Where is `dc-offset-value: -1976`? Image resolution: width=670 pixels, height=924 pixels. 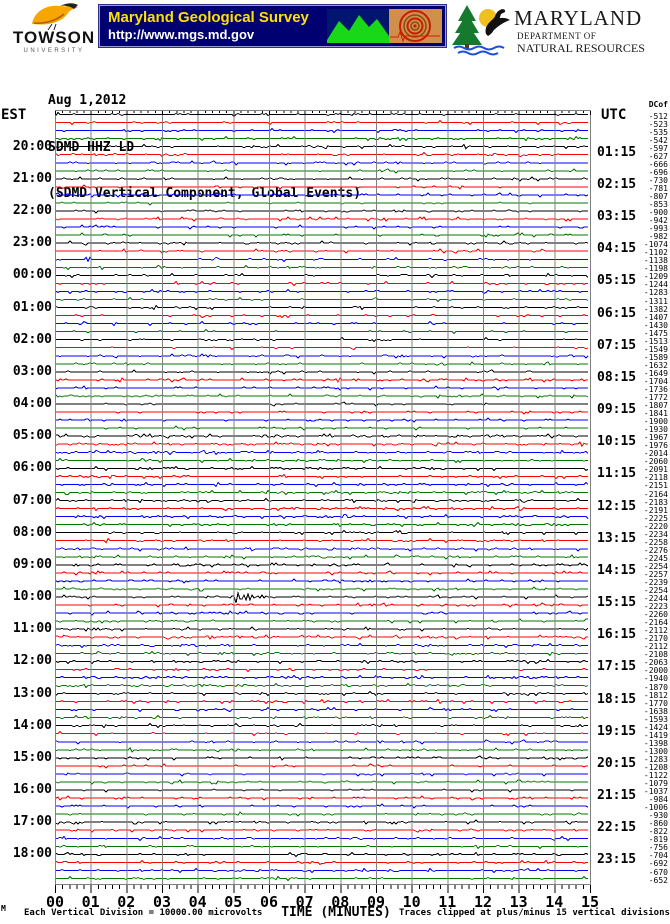
dc-offset-value: -1976 is located at coordinates (655, 446).